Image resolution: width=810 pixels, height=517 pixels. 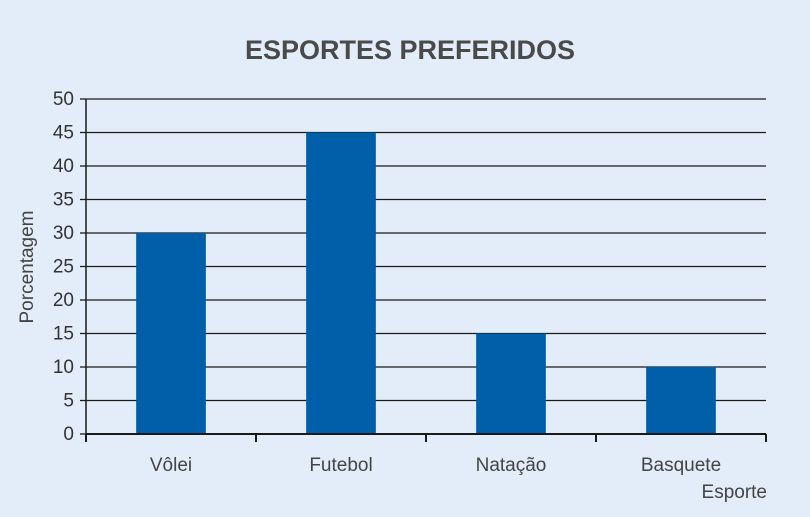 What do you see at coordinates (68, 401) in the screenshot?
I see `y-tick-label: 5` at bounding box center [68, 401].